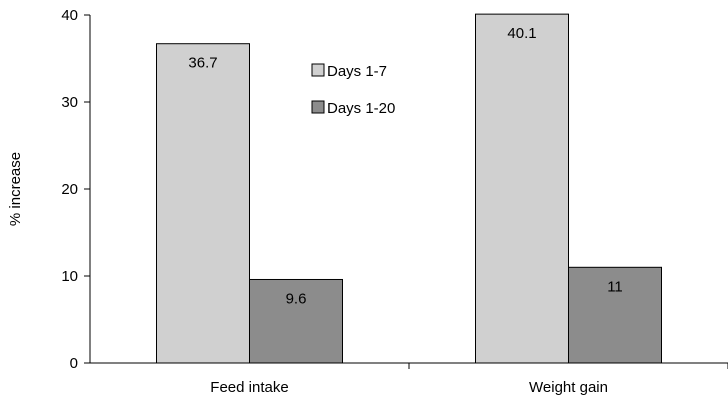  Describe the element at coordinates (15, 189) in the screenshot. I see `y-axis-label: % increase` at that location.